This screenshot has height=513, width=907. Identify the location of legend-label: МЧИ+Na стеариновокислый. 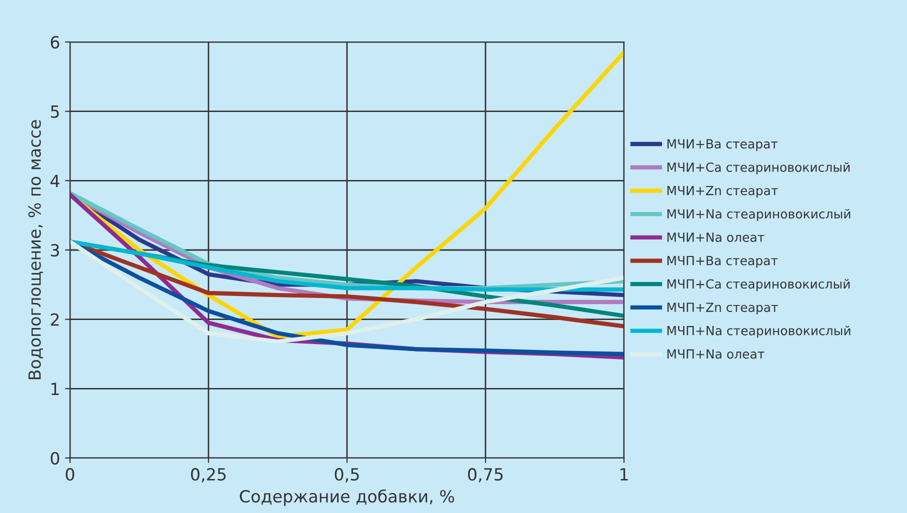
(758, 215).